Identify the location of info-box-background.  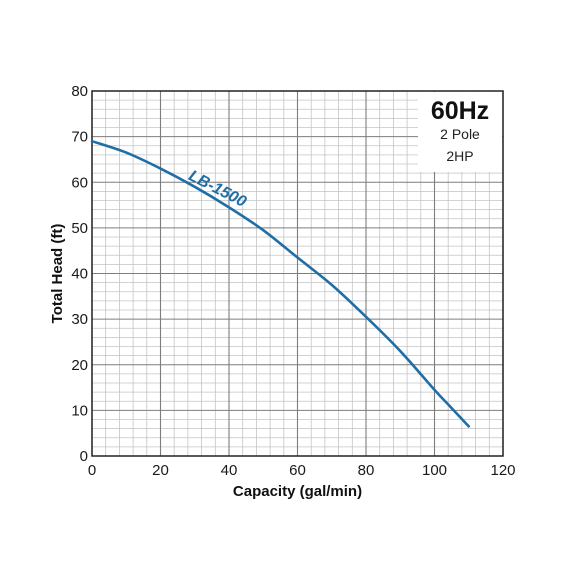
(460, 132).